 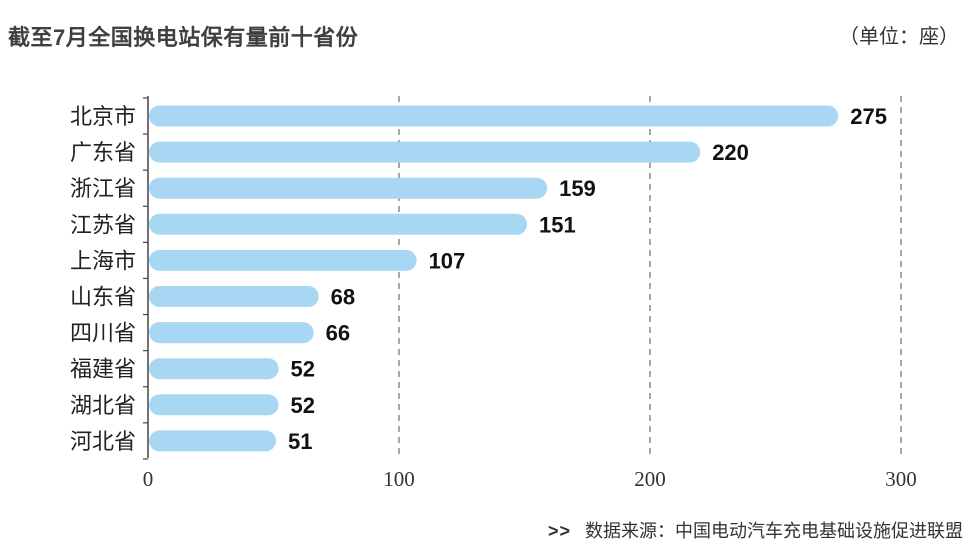 What do you see at coordinates (103, 406) in the screenshot?
I see `category-label: 湖北省` at bounding box center [103, 406].